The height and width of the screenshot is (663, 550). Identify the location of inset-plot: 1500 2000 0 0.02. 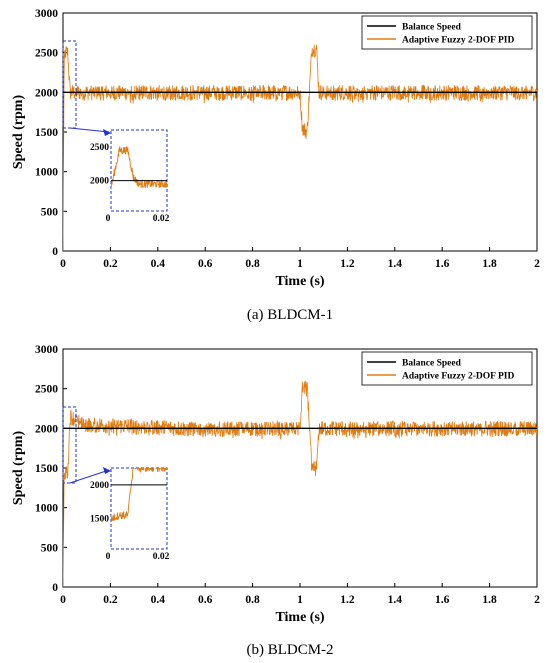
(130, 514).